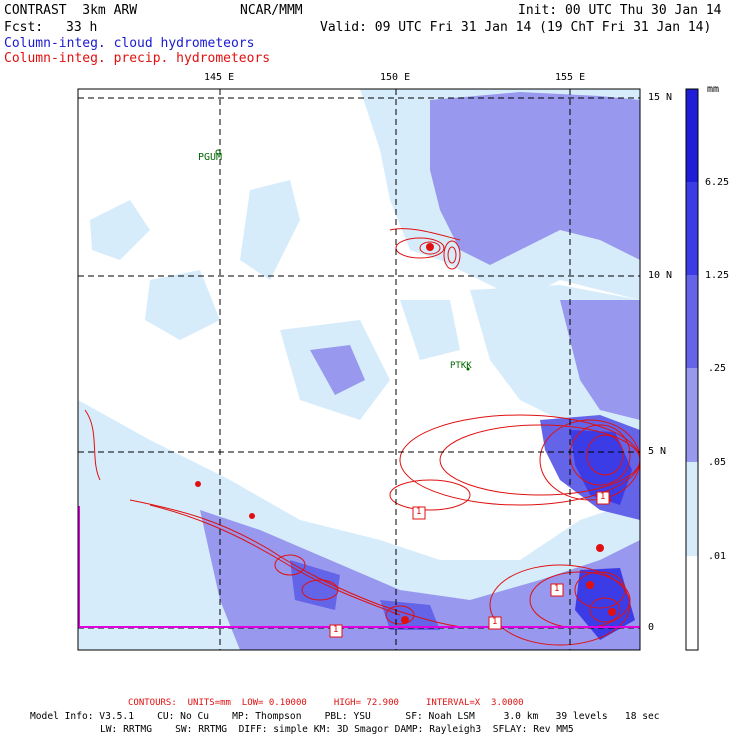 This screenshot has height=740, width=740. What do you see at coordinates (210, 157) in the screenshot?
I see `station-label-pgum: PGUM` at bounding box center [210, 157].